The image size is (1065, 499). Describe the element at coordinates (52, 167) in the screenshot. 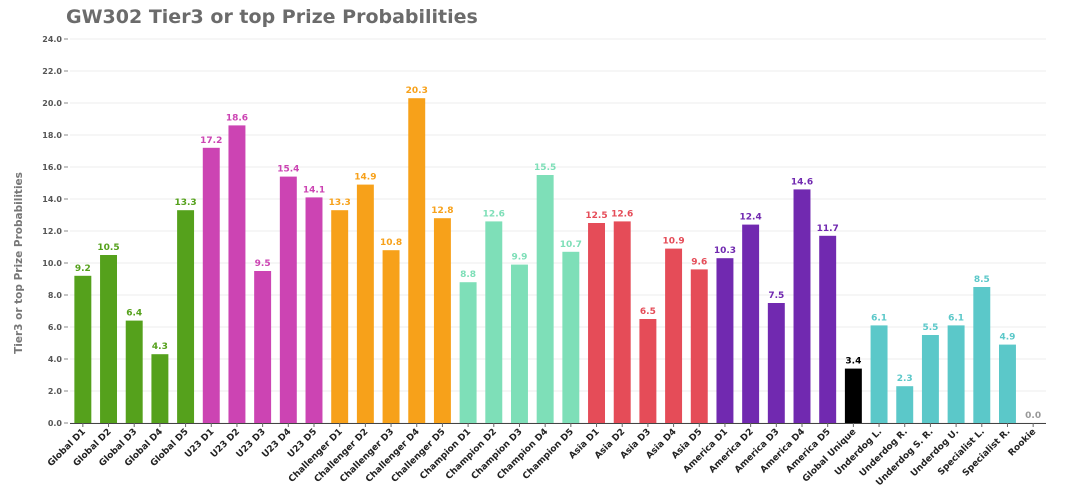

I see `y-tick-label: 16.0` at that location.